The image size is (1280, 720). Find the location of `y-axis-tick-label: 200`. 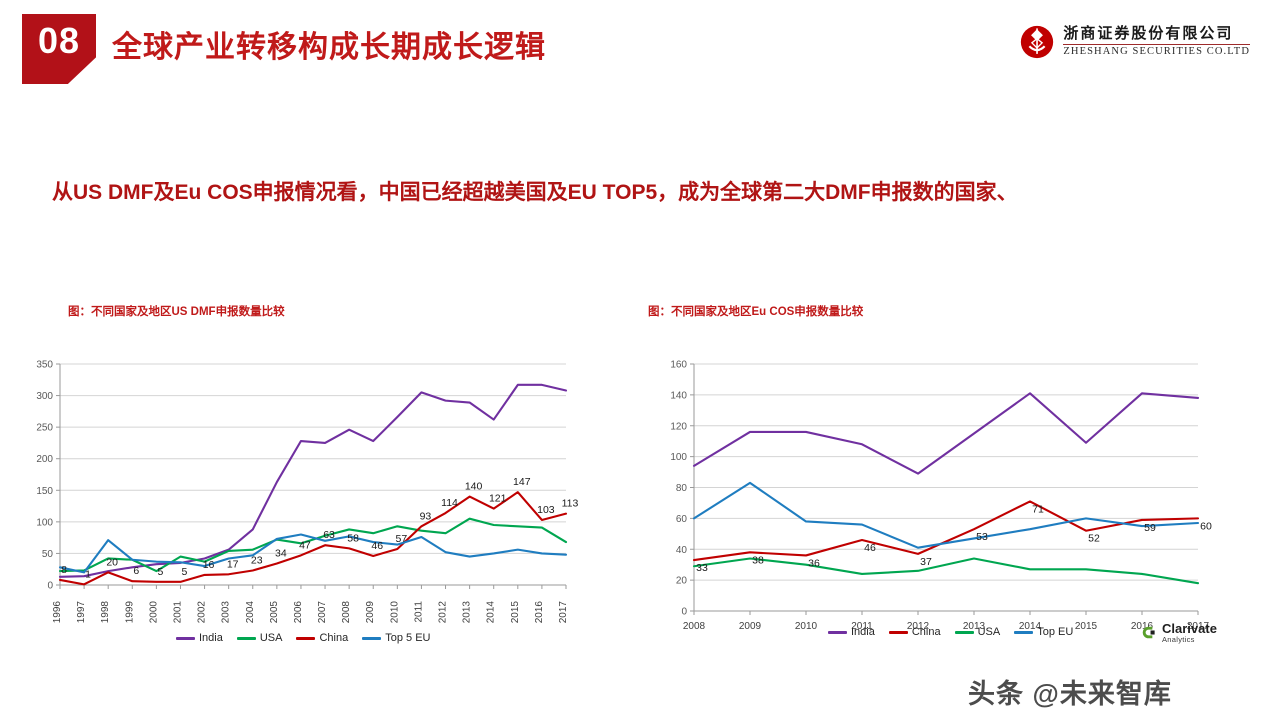

y-axis-tick-label: 200 is located at coordinates (44, 459).